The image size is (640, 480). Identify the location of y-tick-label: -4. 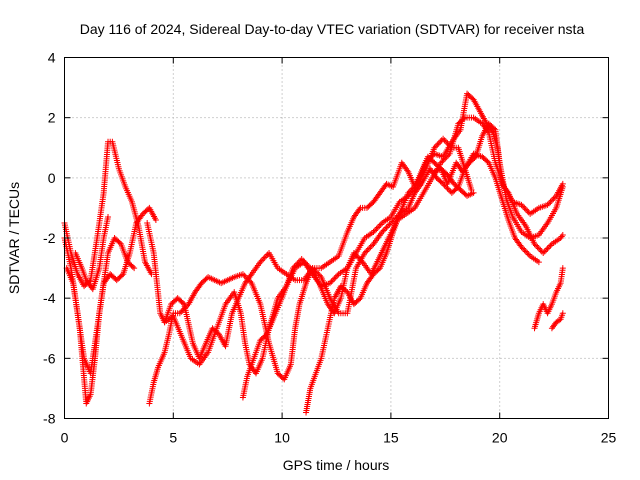
(49, 298).